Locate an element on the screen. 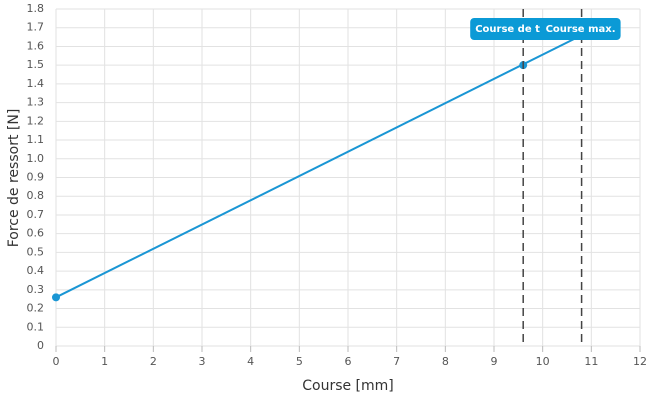 The width and height of the screenshot is (650, 404). y-tick-label: 0.5 is located at coordinates (36, 251).